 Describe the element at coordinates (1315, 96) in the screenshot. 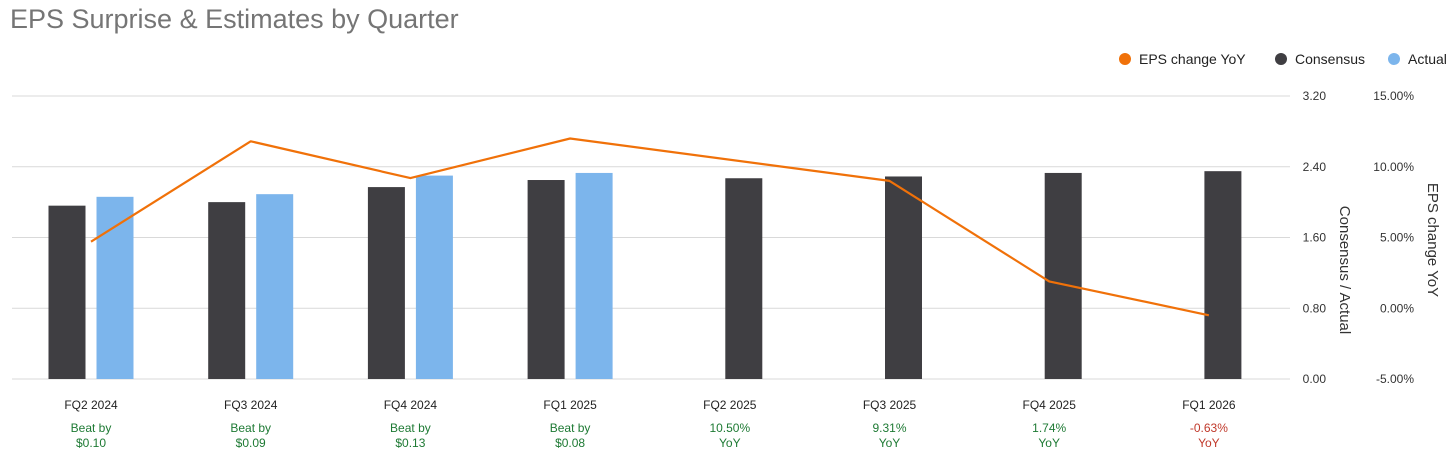

I see `left-tick-label: 3.20` at that location.